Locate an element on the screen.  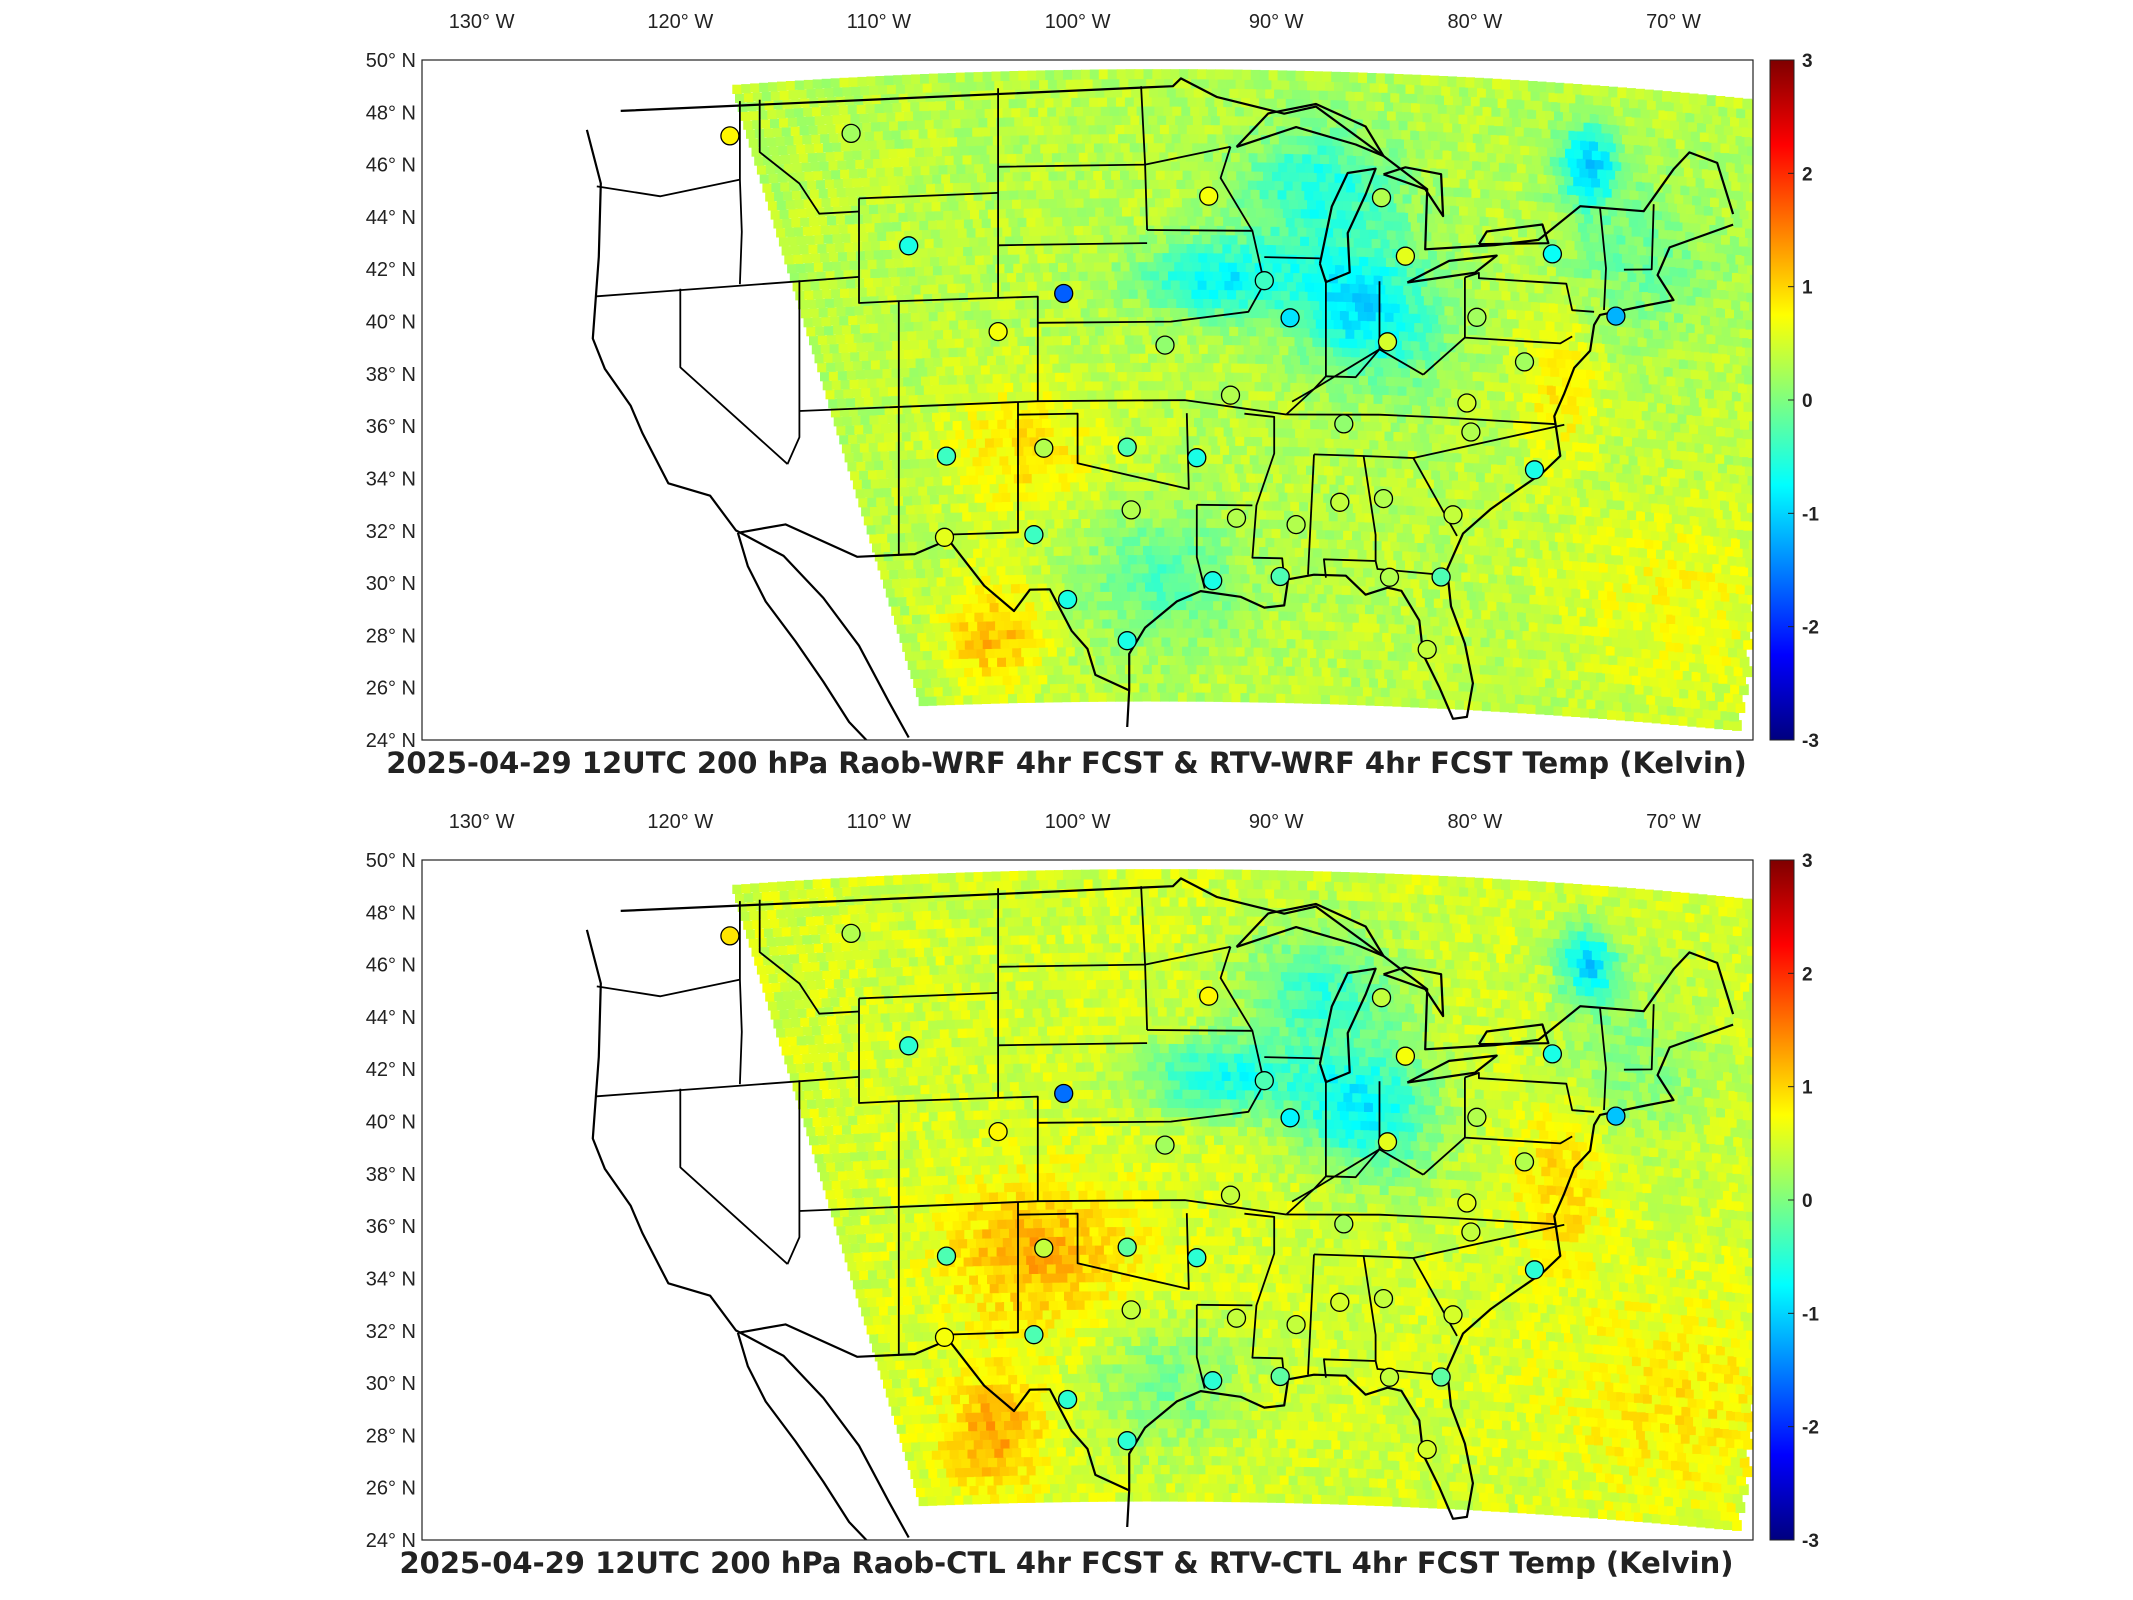
latitude-label: 34° N is located at coordinates (391, 1280).